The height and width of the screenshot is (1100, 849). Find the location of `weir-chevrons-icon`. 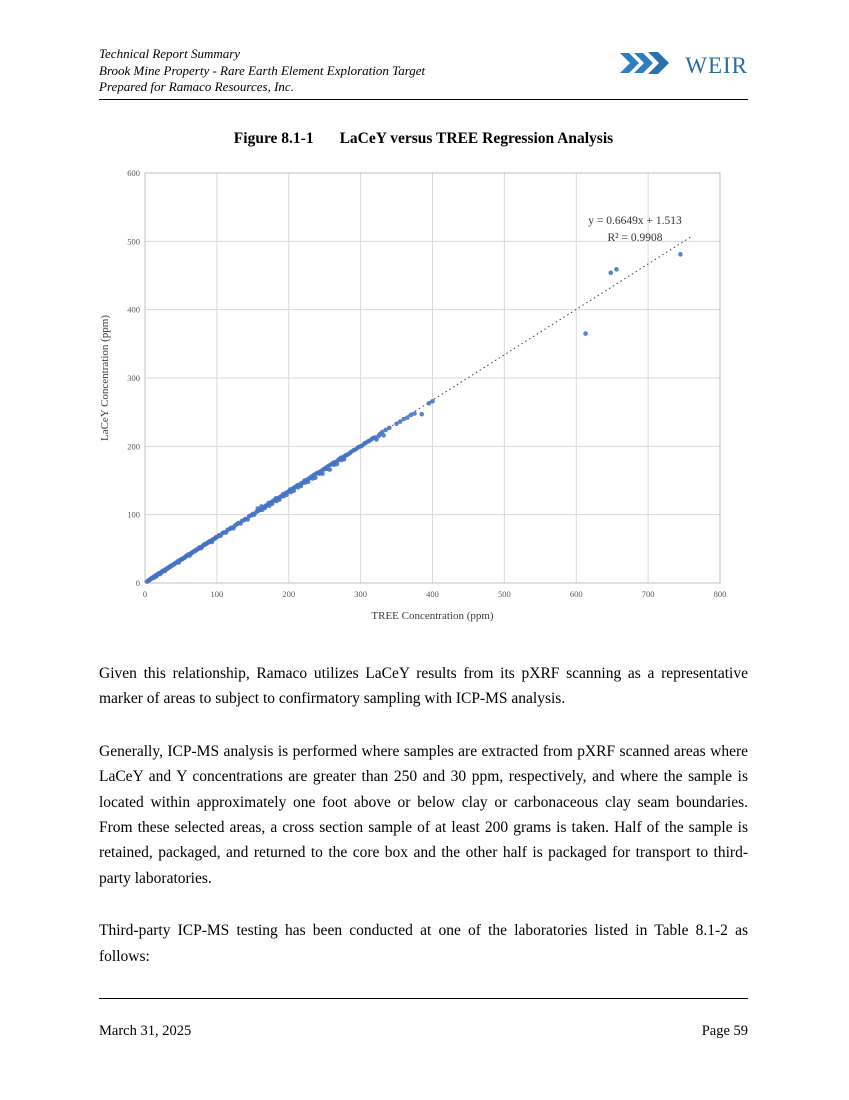

weir-chevrons-icon is located at coordinates (650, 65).